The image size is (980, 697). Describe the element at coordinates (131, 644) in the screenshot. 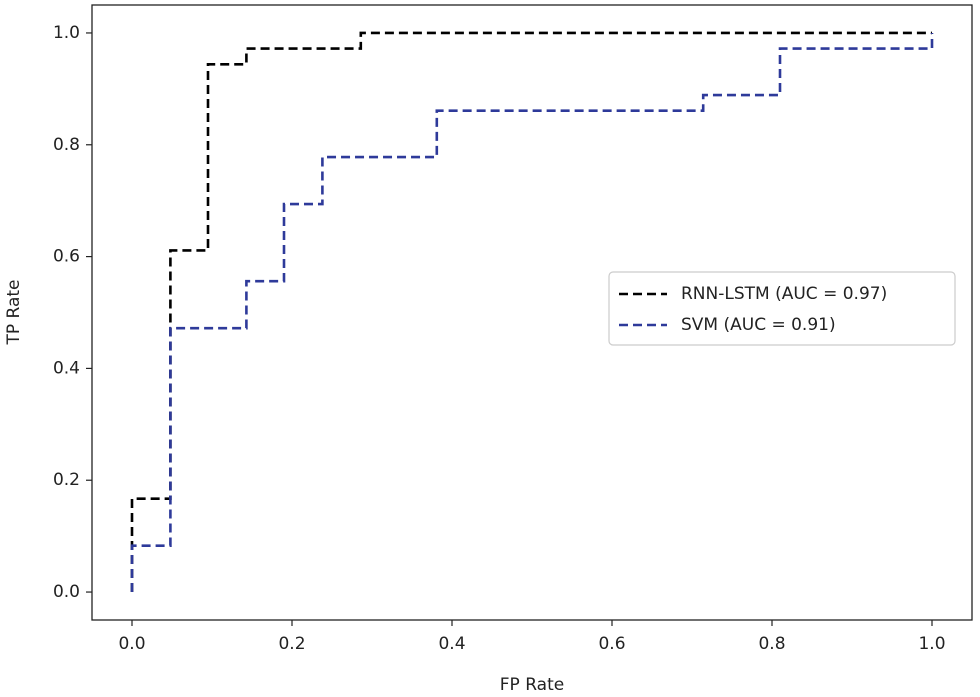

I see `x-tick-label: 0.0` at that location.